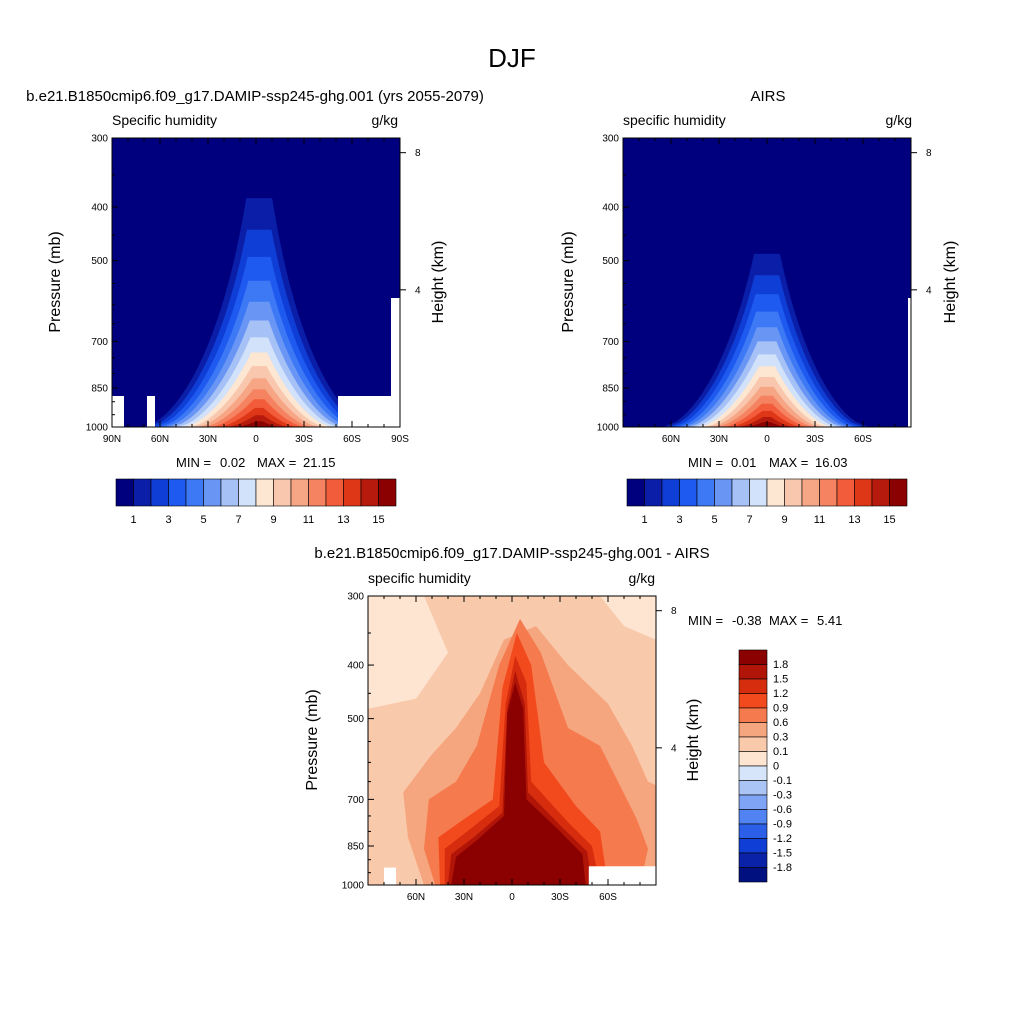  Describe the element at coordinates (693, 740) in the screenshot. I see `panel-diff-ylabel-right: Height (km)` at that location.